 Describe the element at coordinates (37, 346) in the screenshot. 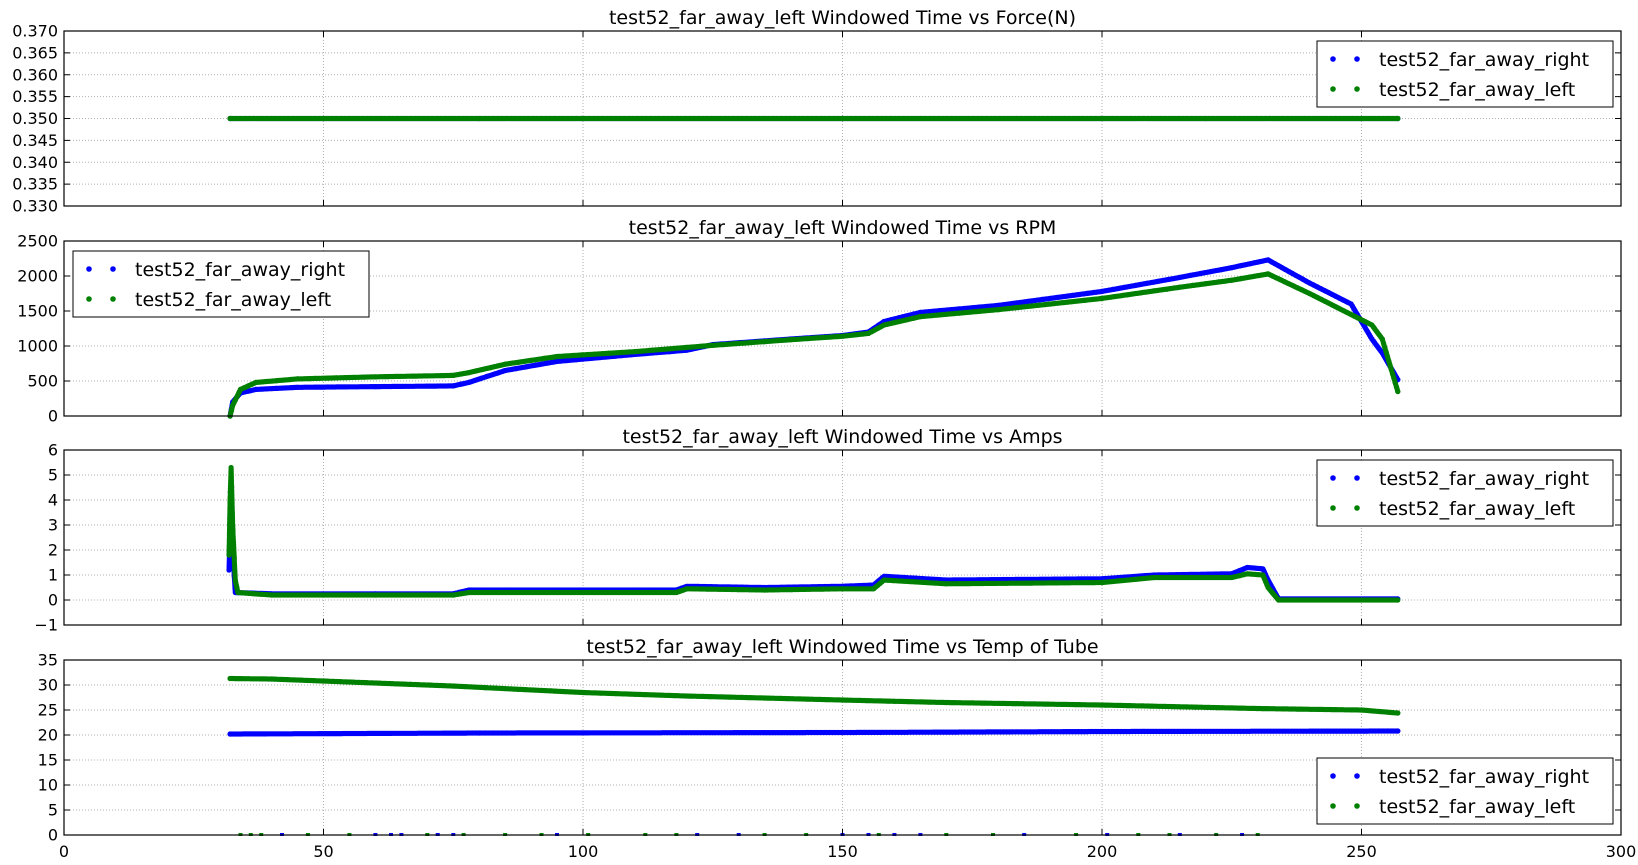

I see `y-tick-label: 1000` at that location.